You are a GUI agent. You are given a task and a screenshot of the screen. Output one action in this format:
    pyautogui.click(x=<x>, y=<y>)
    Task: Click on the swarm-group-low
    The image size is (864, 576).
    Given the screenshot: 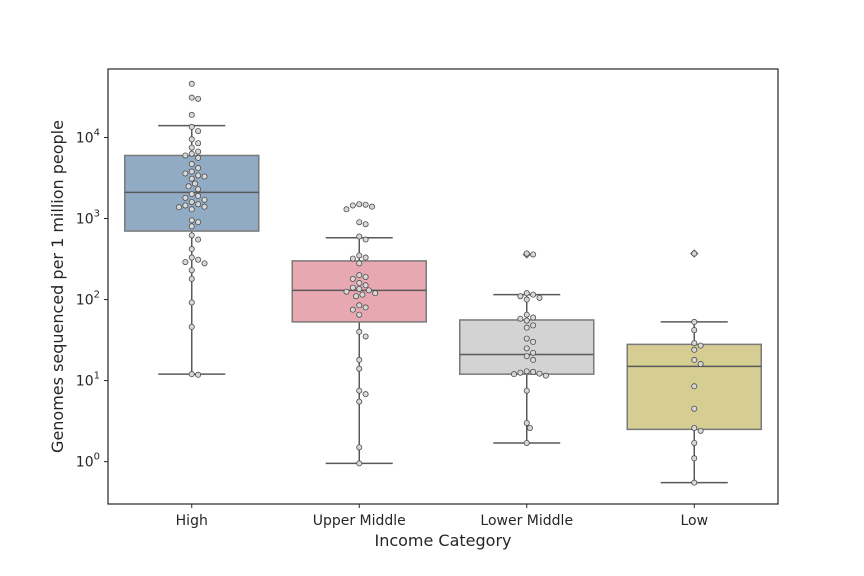 What is the action you would take?
    pyautogui.click(x=697, y=368)
    